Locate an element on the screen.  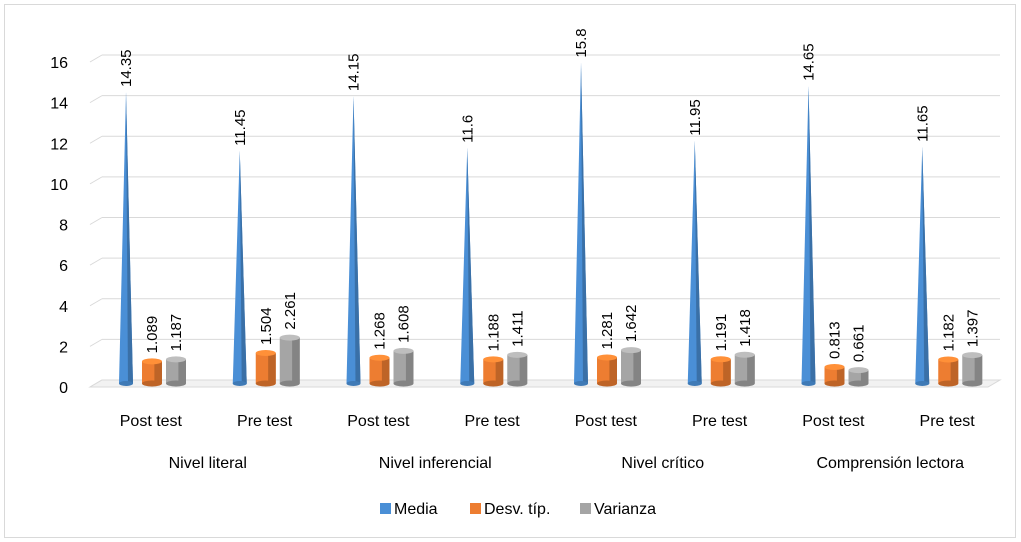
y-tick-label: 12 is located at coordinates (59, 144).